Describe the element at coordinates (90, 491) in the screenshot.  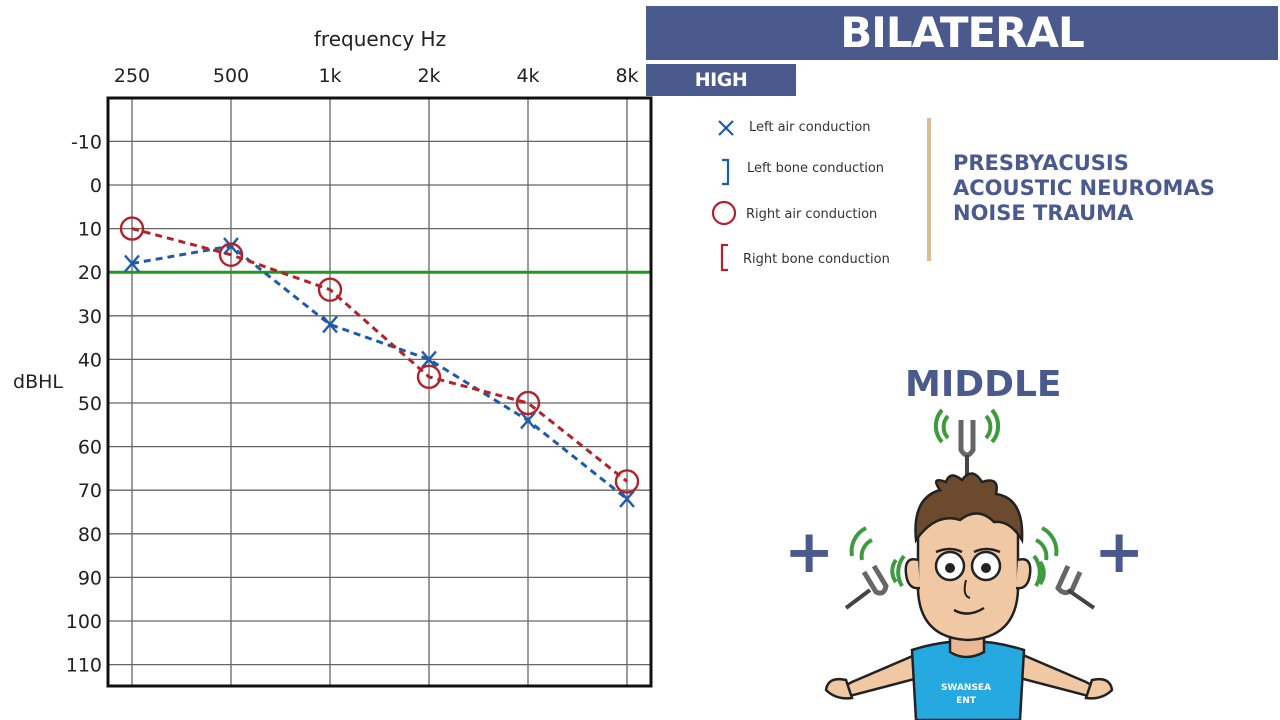
I see `y-tick-label: 70` at that location.